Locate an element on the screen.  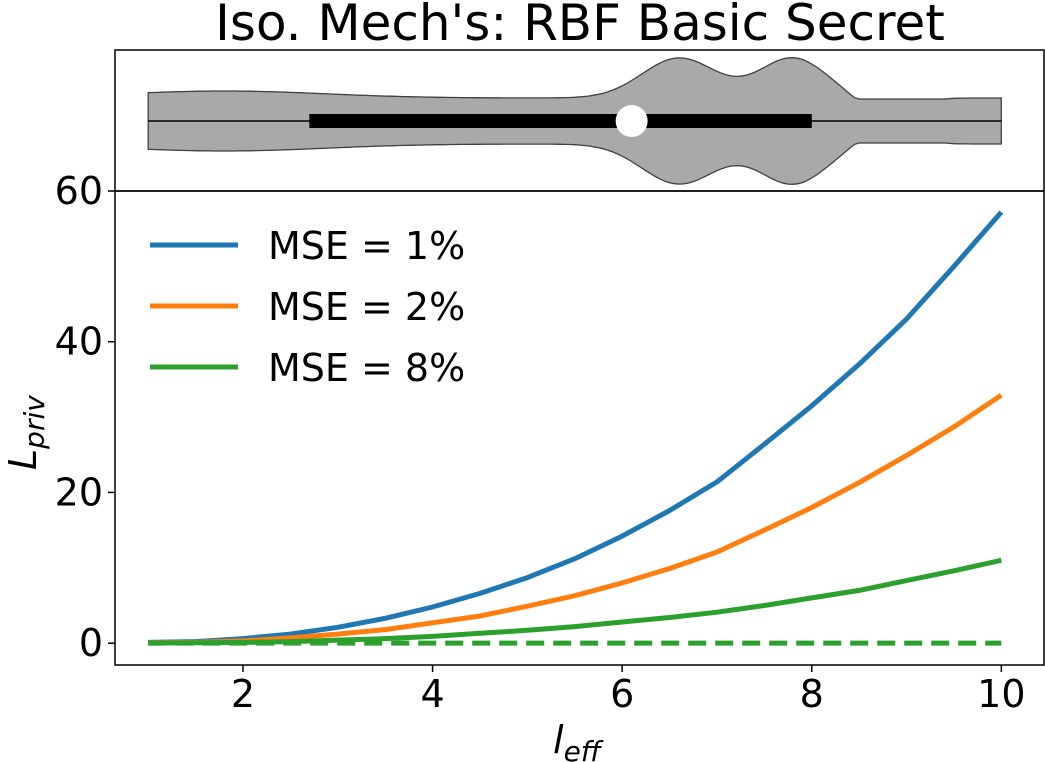
legend-label: MSE = 2% is located at coordinates (366, 307).